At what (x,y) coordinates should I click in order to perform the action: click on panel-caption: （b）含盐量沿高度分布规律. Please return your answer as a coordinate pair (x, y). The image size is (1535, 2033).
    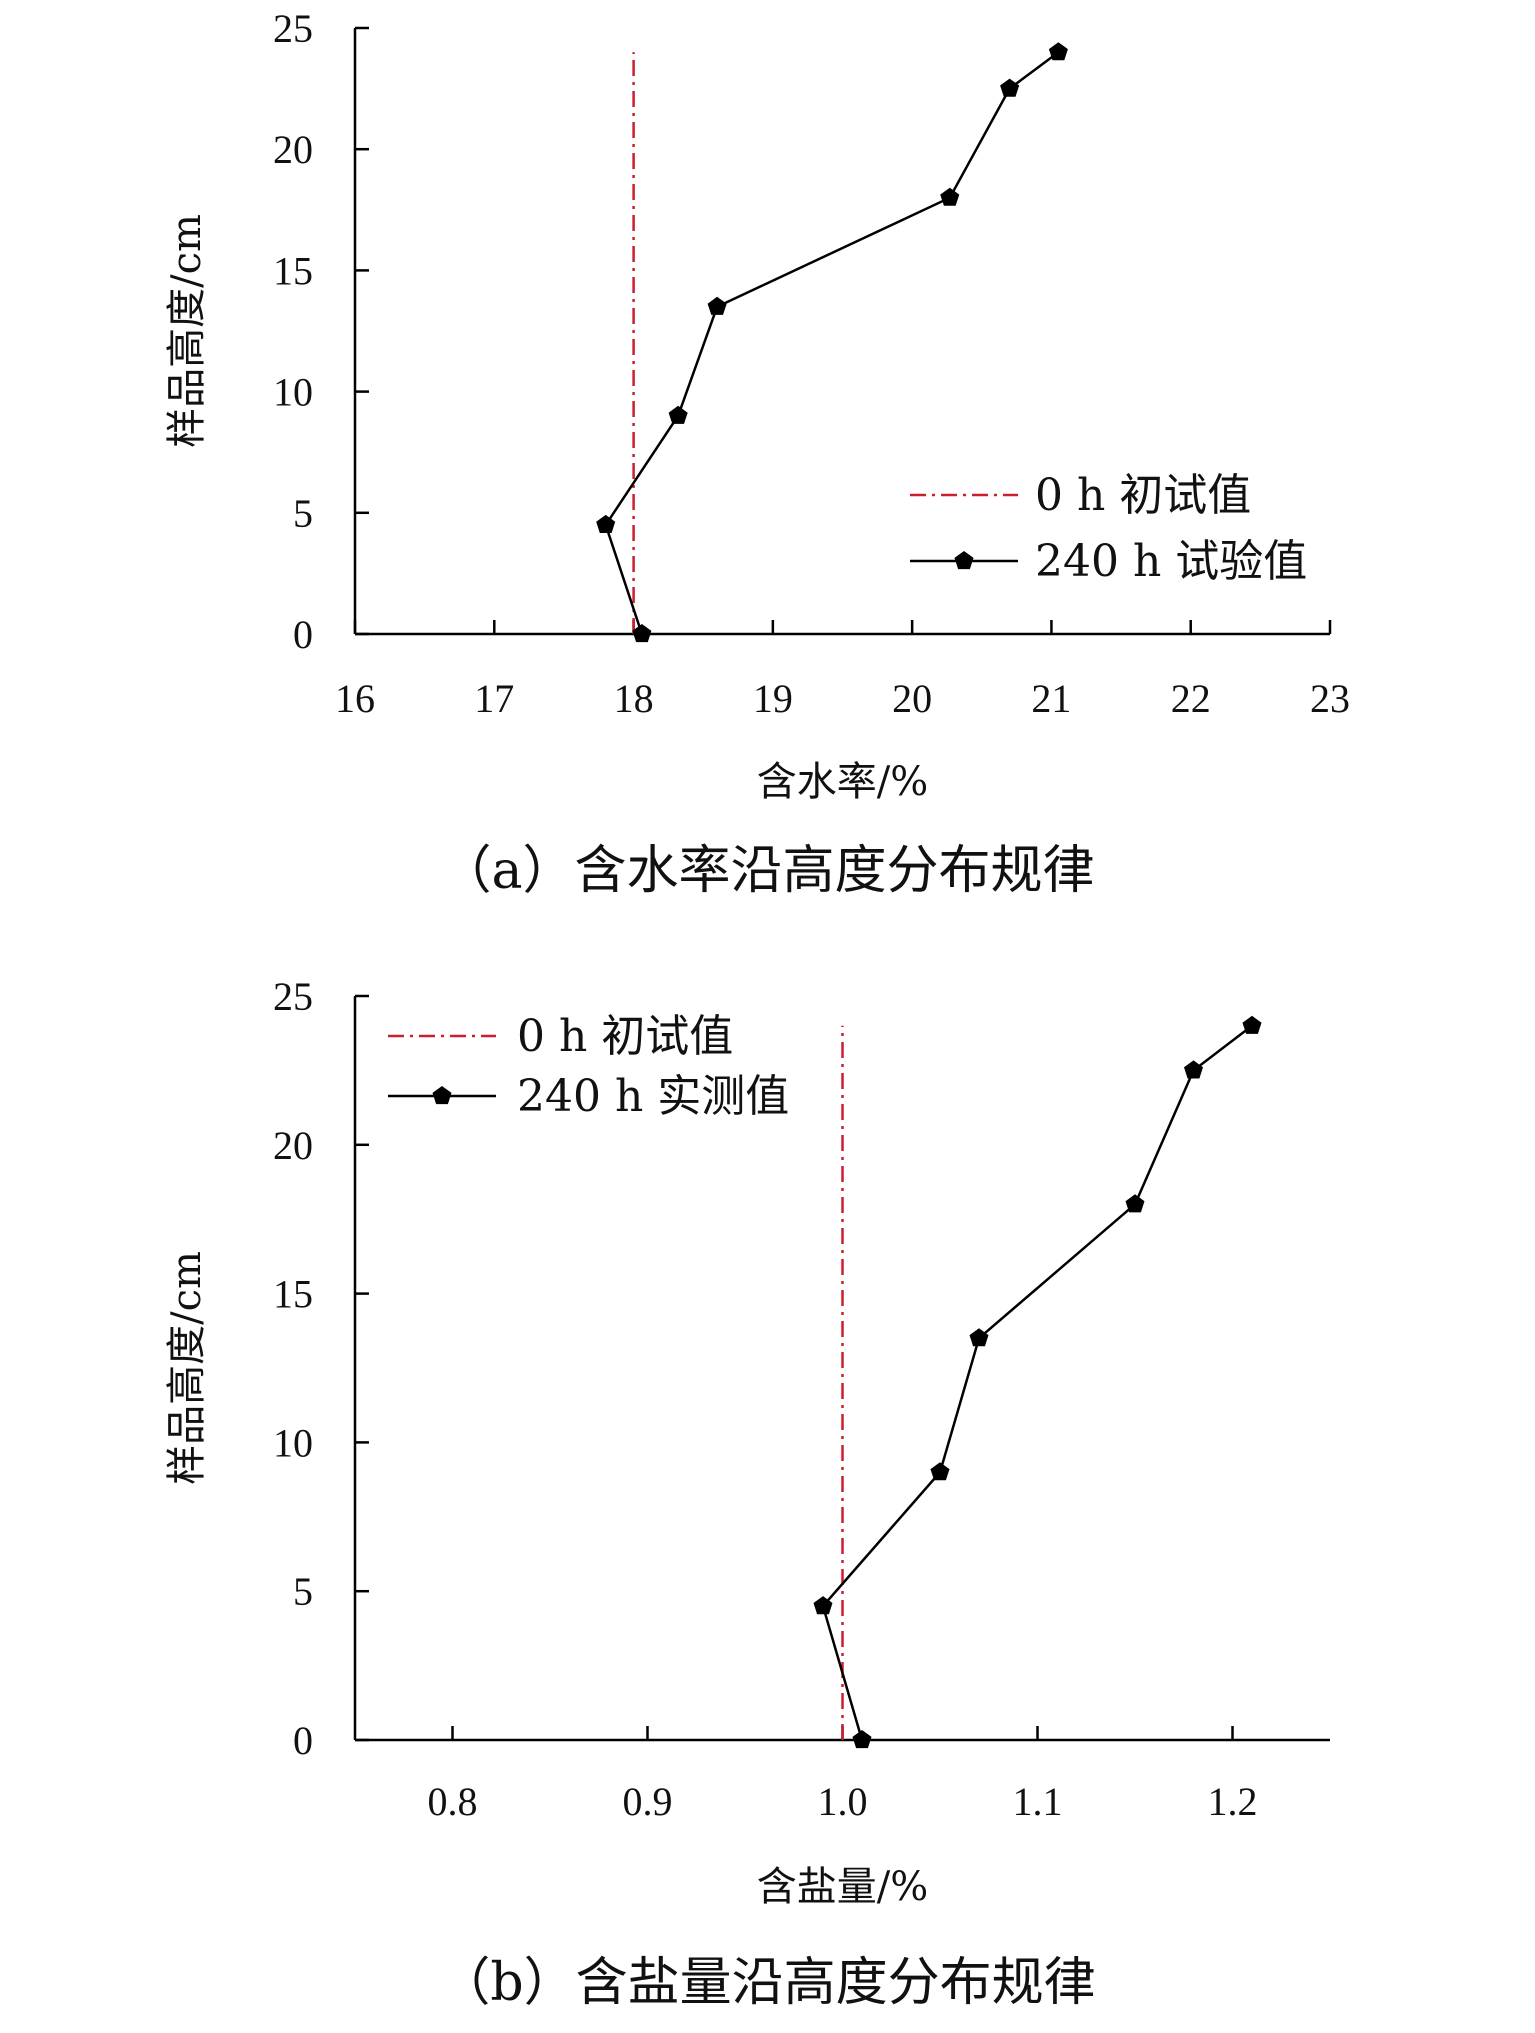
    Looking at the image, I should click on (766, 1983).